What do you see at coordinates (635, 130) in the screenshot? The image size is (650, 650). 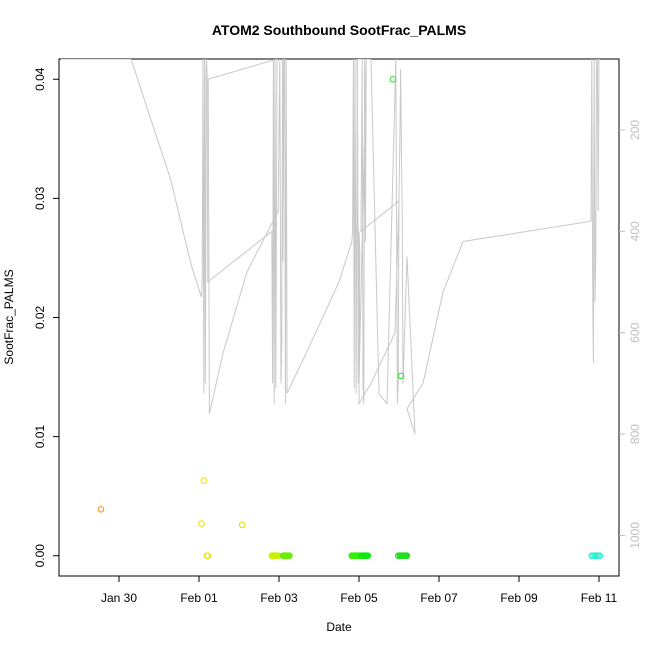 I see `right-tick-label: 200` at bounding box center [635, 130].